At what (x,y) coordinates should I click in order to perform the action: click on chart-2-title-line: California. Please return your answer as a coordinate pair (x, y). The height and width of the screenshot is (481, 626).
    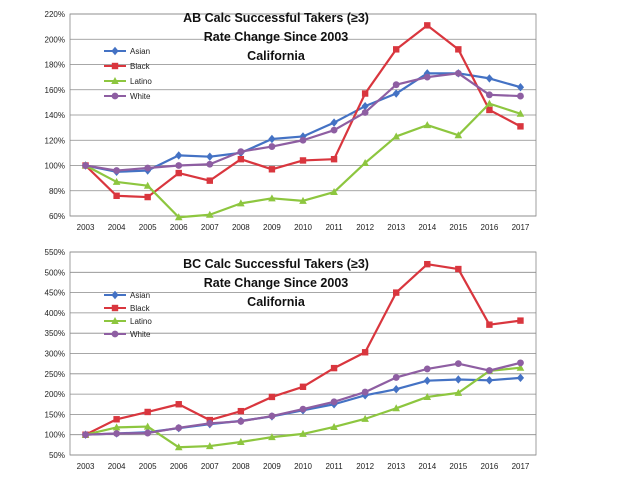
    Looking at the image, I should click on (276, 302).